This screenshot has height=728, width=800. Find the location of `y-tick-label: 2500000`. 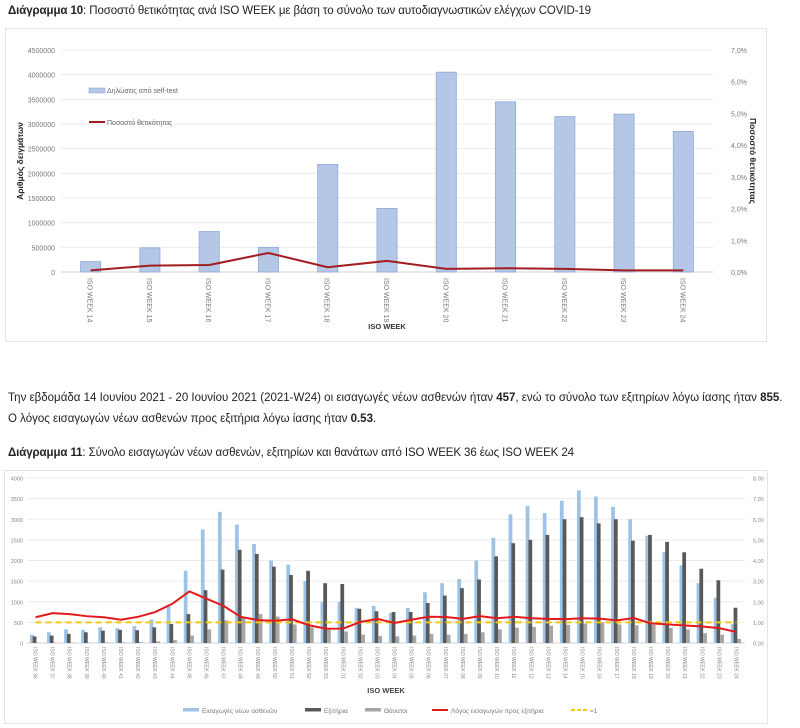

y-tick-label: 2500000 is located at coordinates (41, 150).